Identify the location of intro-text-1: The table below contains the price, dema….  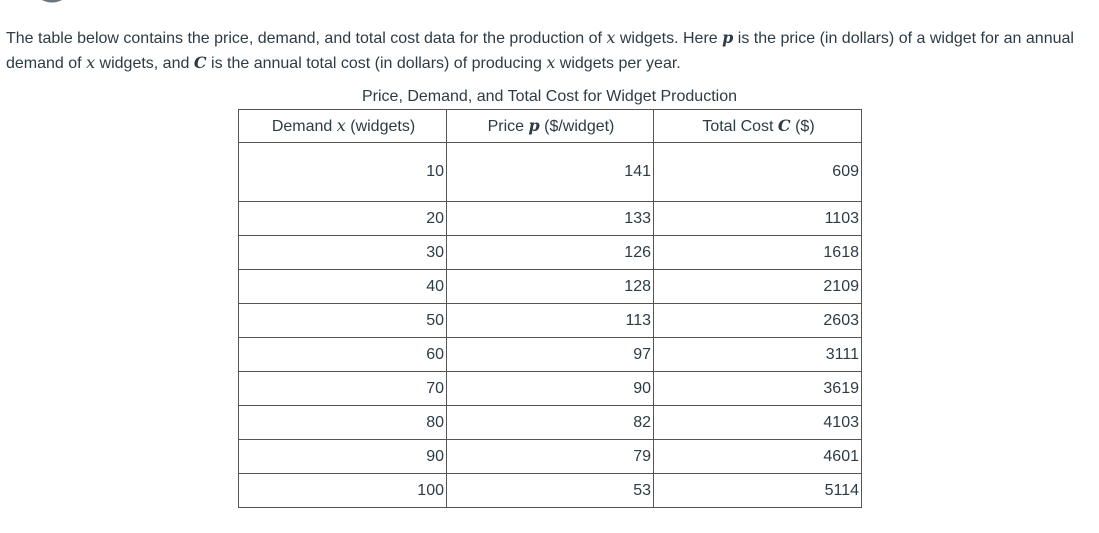
(306, 38).